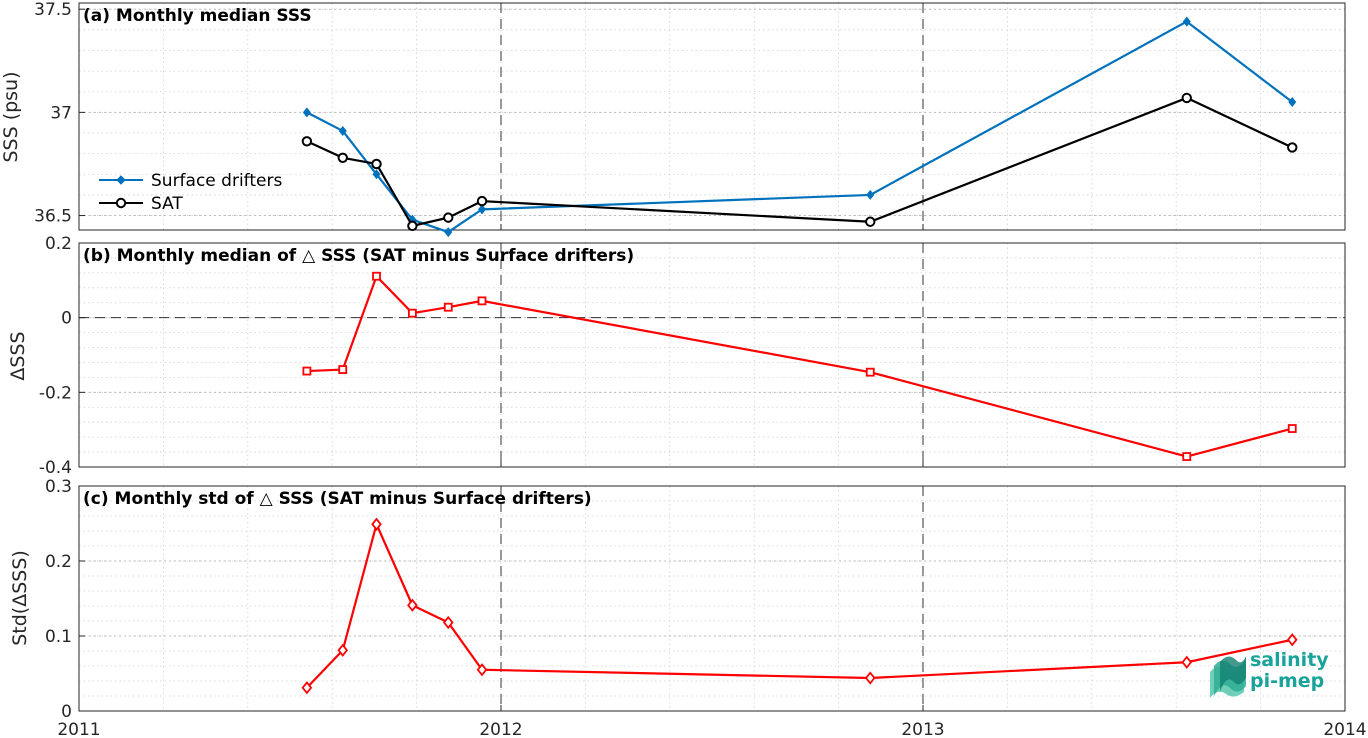  I want to click on legend-label-drifters: Surface drifters, so click(216, 181).